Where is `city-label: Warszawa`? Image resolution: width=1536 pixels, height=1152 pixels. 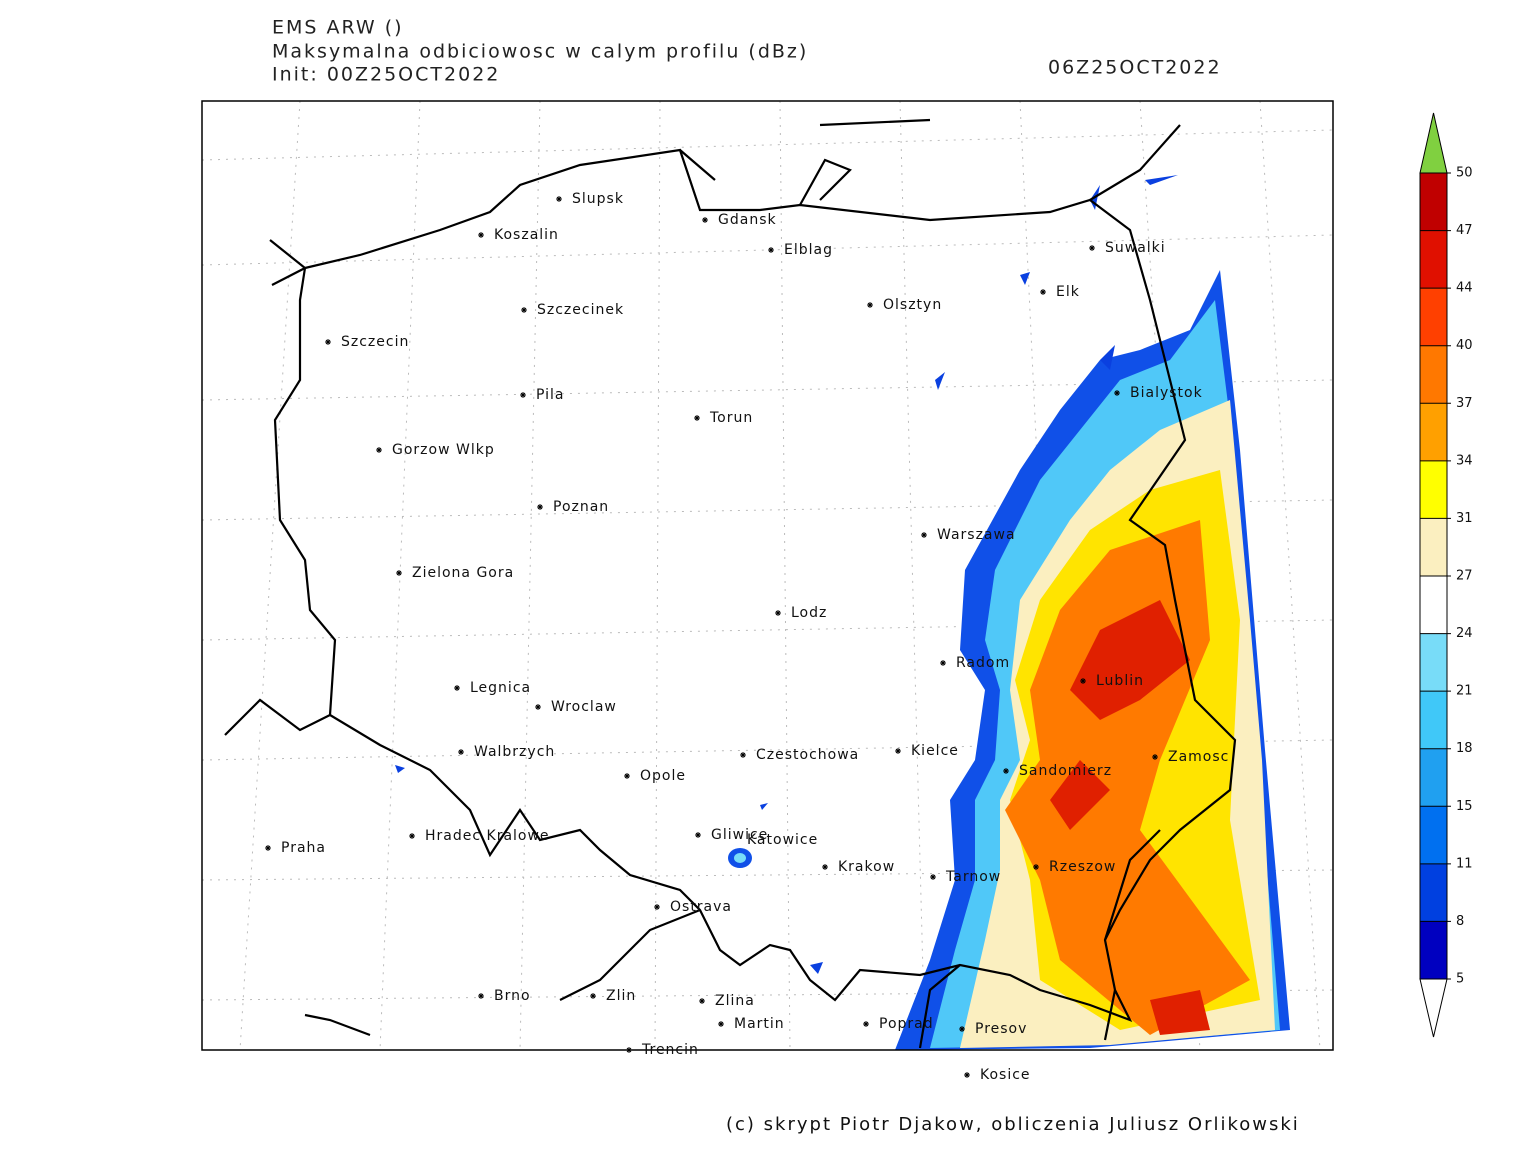
city-label: Warszawa is located at coordinates (976, 535).